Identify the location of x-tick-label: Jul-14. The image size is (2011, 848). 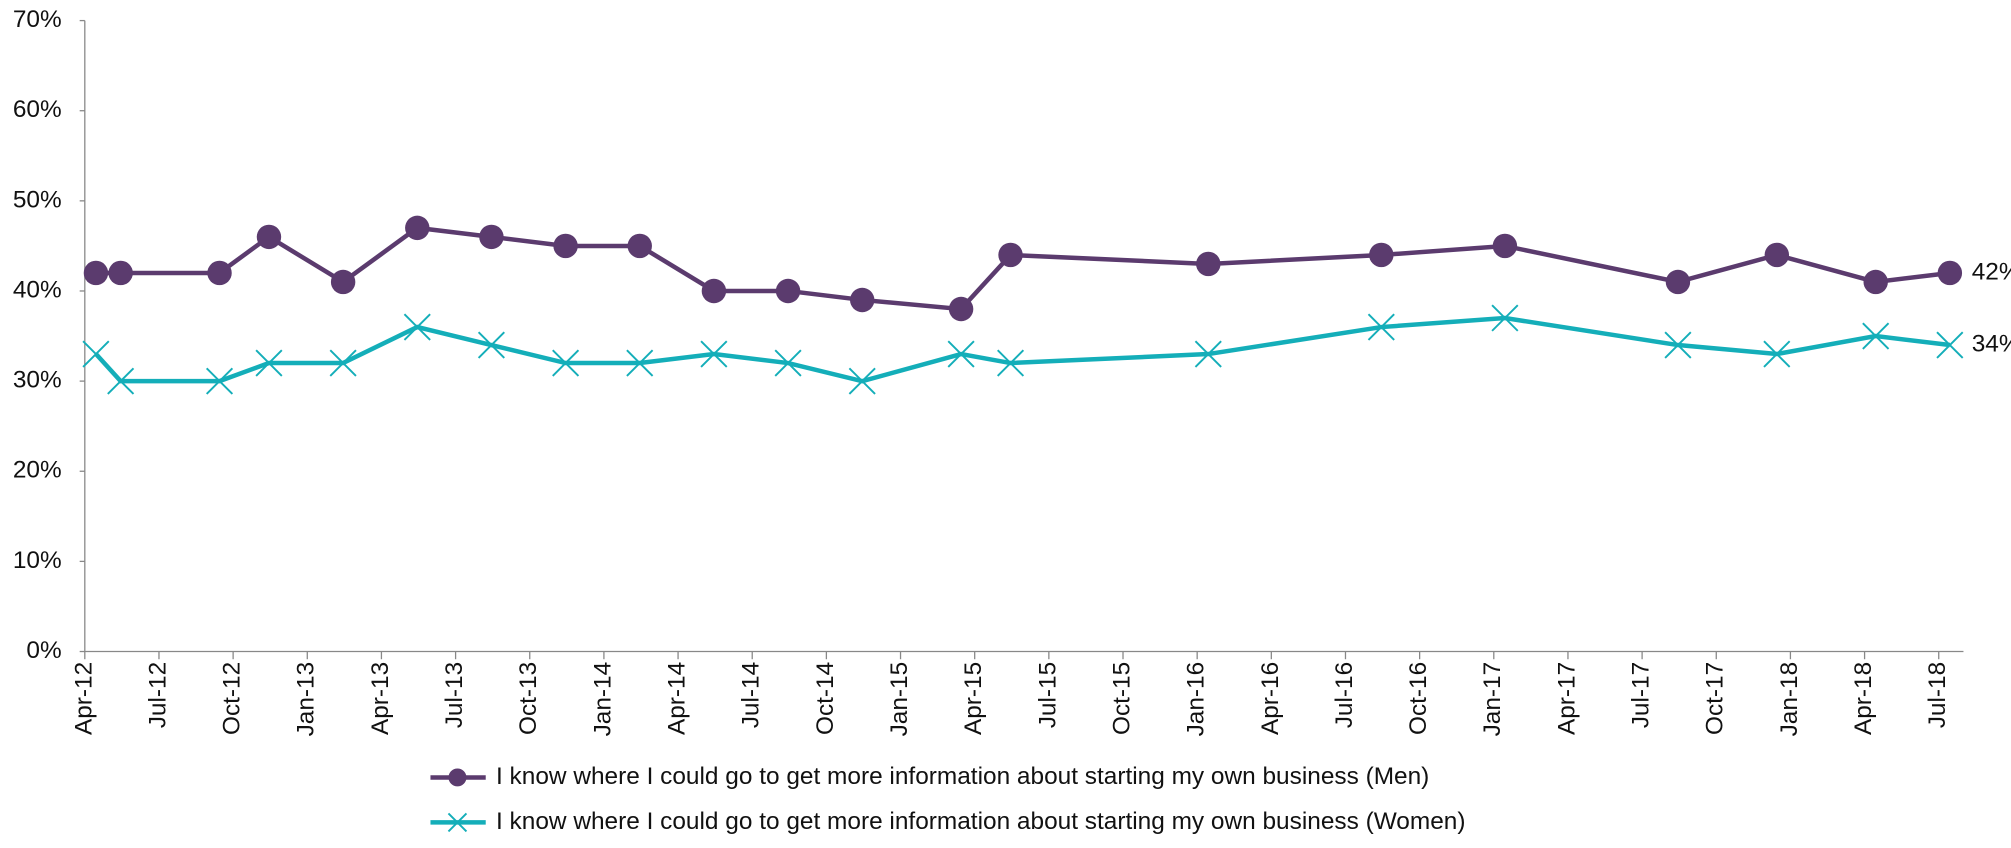
(751, 695).